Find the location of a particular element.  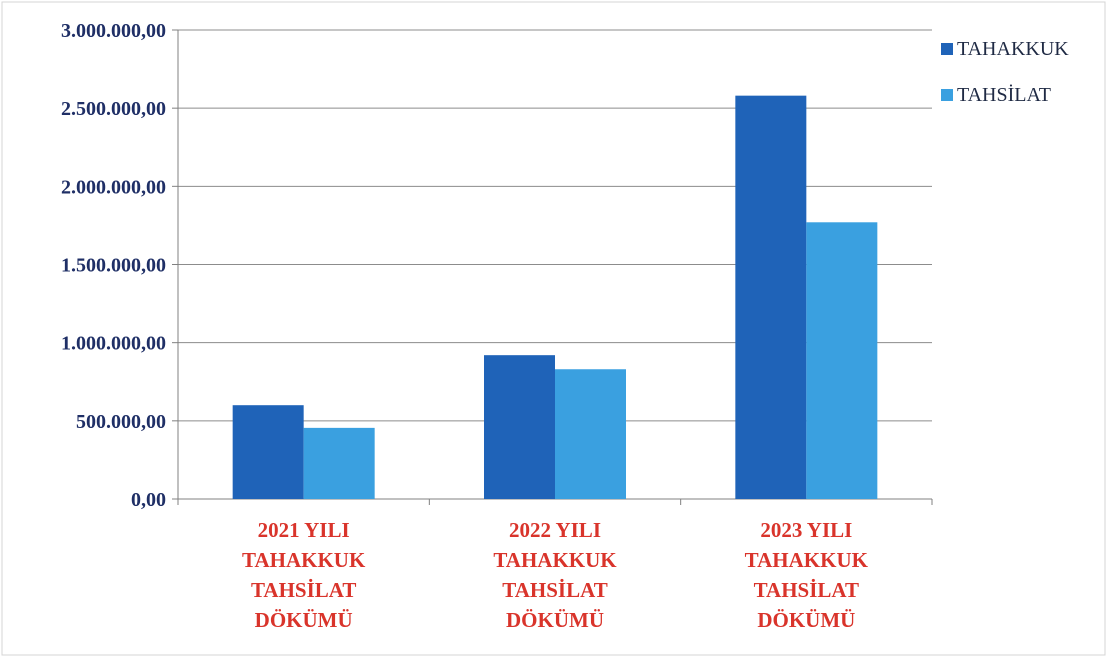

y-tick-label: 1.000.000,00 is located at coordinates (113, 344).